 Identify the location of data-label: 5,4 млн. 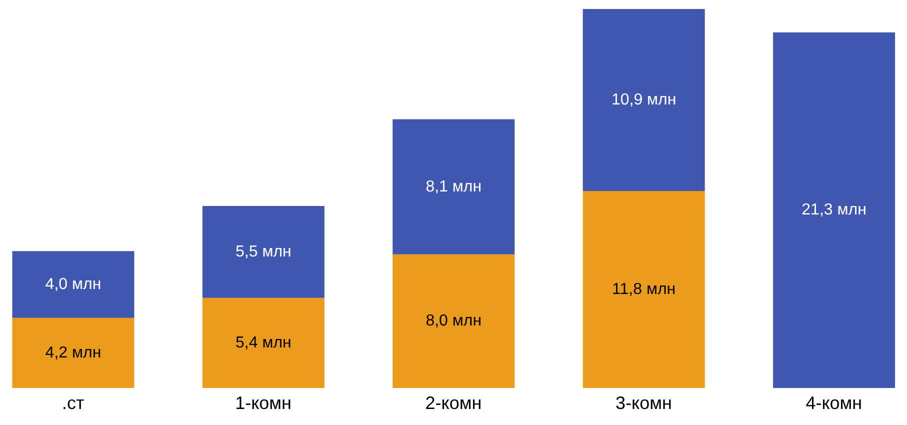
(264, 343).